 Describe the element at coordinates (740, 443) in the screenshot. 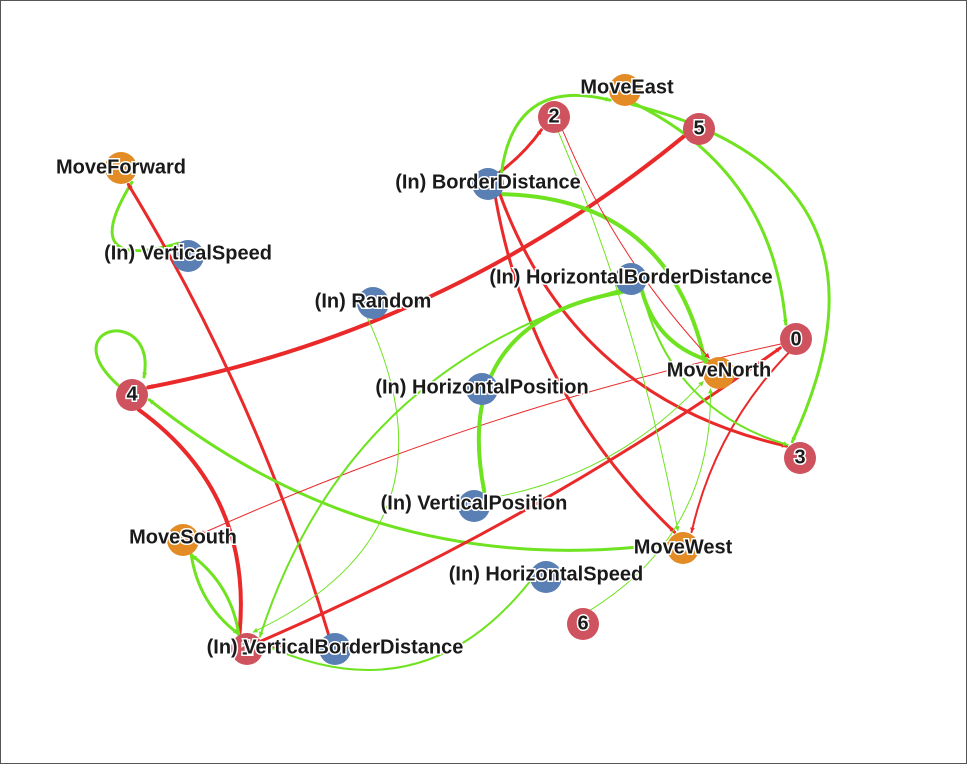

I see `edge-h0-to-move_west` at that location.